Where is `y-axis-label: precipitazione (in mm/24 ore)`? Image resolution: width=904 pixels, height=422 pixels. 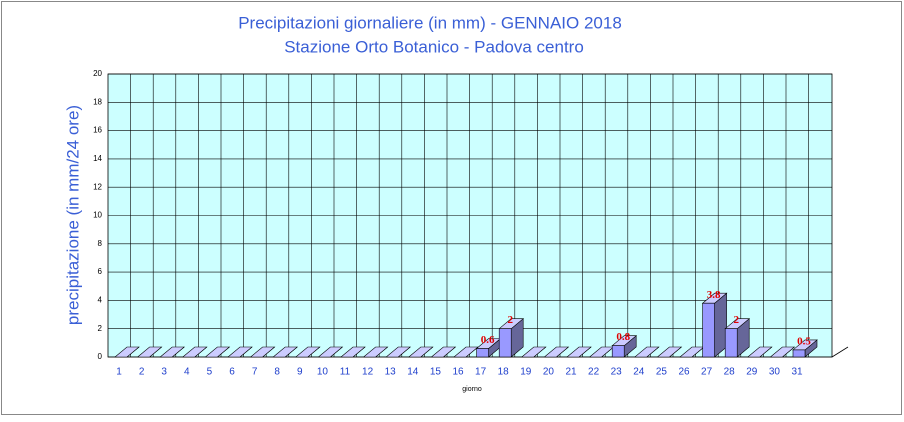 y-axis-label: precipitazione (in mm/24 ore) is located at coordinates (72, 215).